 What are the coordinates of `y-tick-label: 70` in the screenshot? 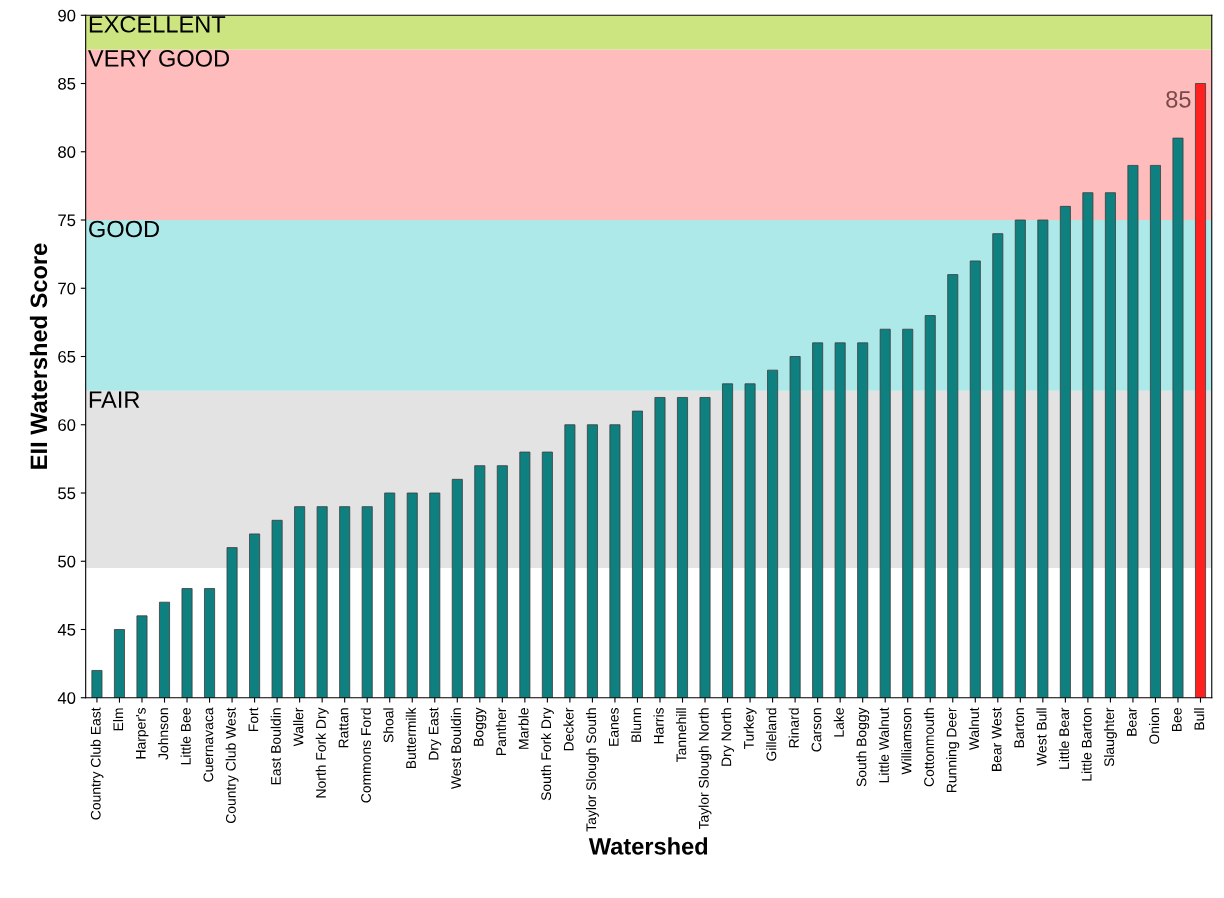 It's located at (67, 288).